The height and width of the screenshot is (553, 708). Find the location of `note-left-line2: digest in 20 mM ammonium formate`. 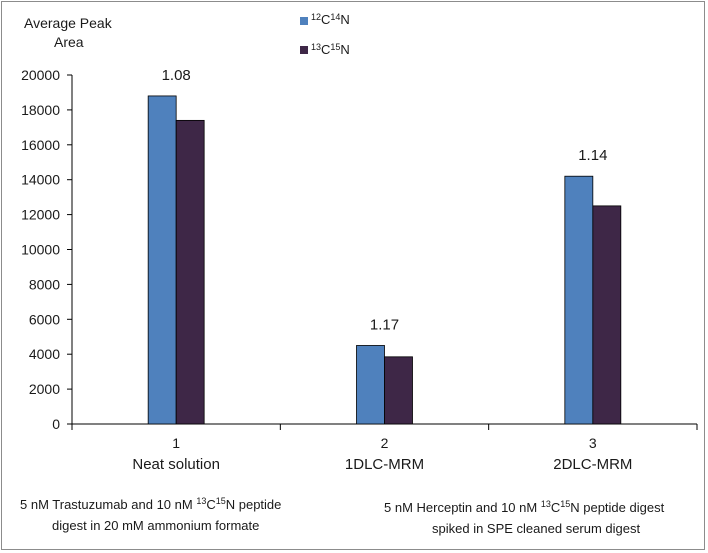

note-left-line2: digest in 20 mM ammonium formate is located at coordinates (155, 525).